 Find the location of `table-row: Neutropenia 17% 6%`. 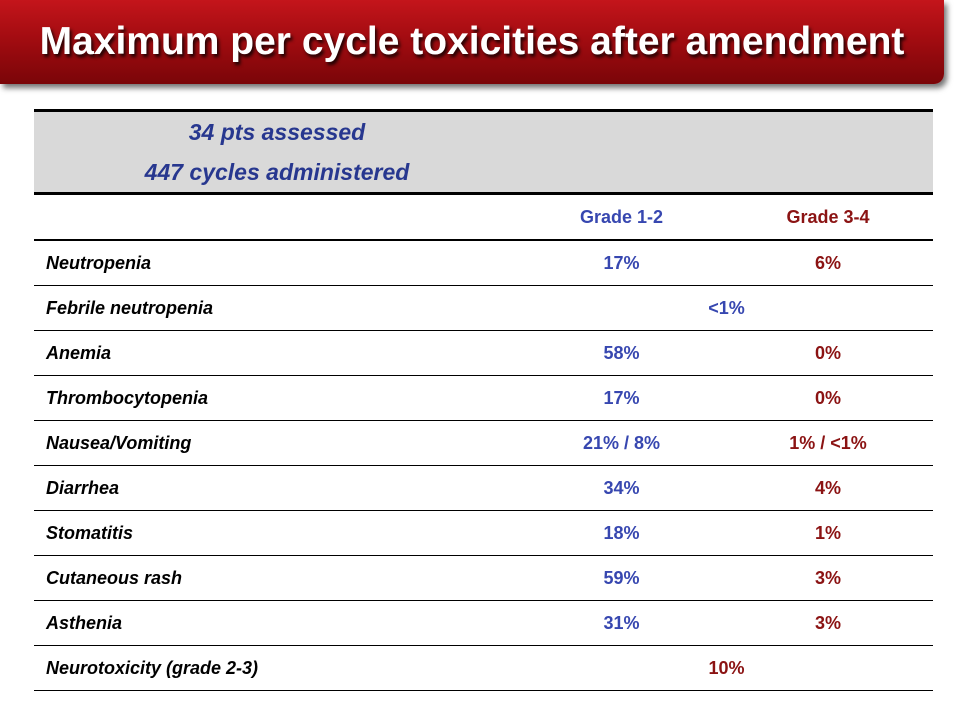

table-row: Neutropenia 17% 6% is located at coordinates (483, 263).